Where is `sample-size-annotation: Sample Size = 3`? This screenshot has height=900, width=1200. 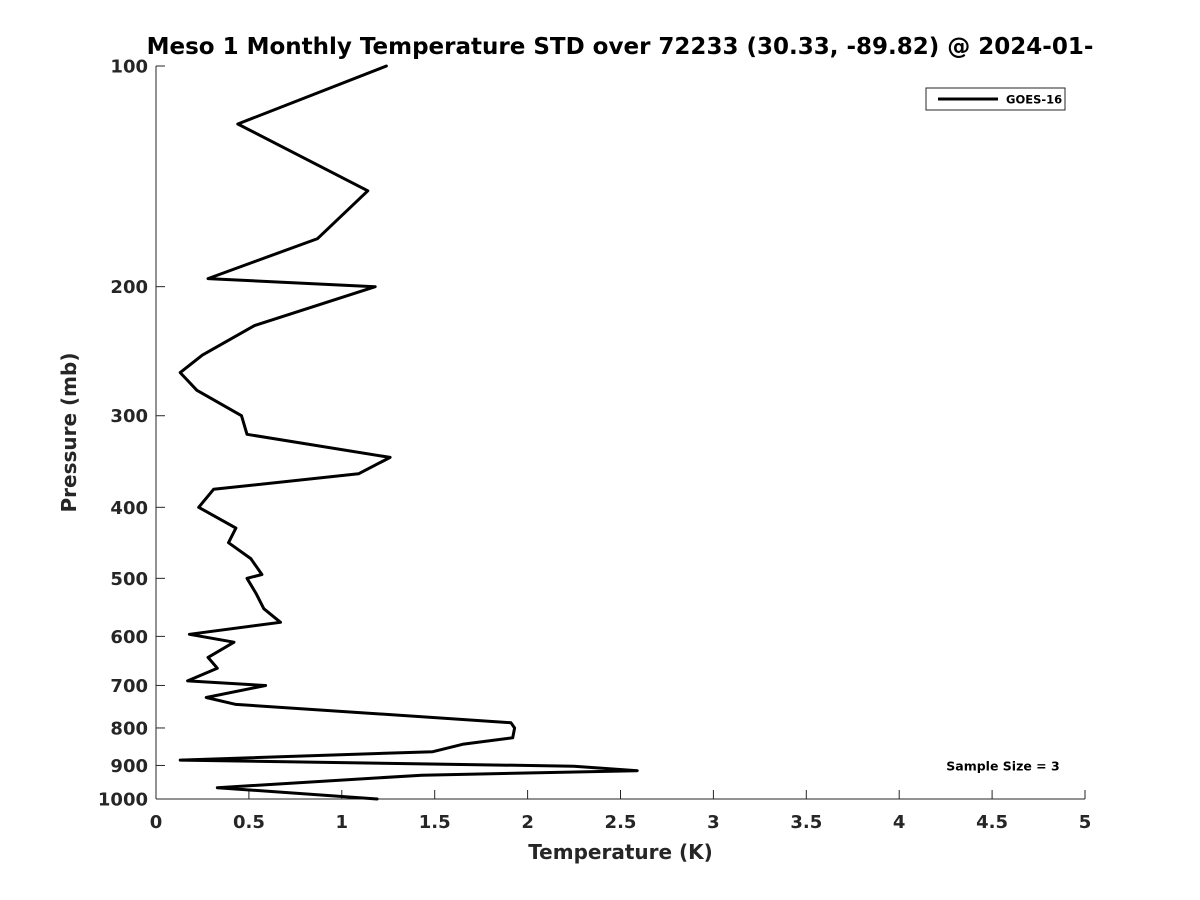 sample-size-annotation: Sample Size = 3 is located at coordinates (1002, 765).